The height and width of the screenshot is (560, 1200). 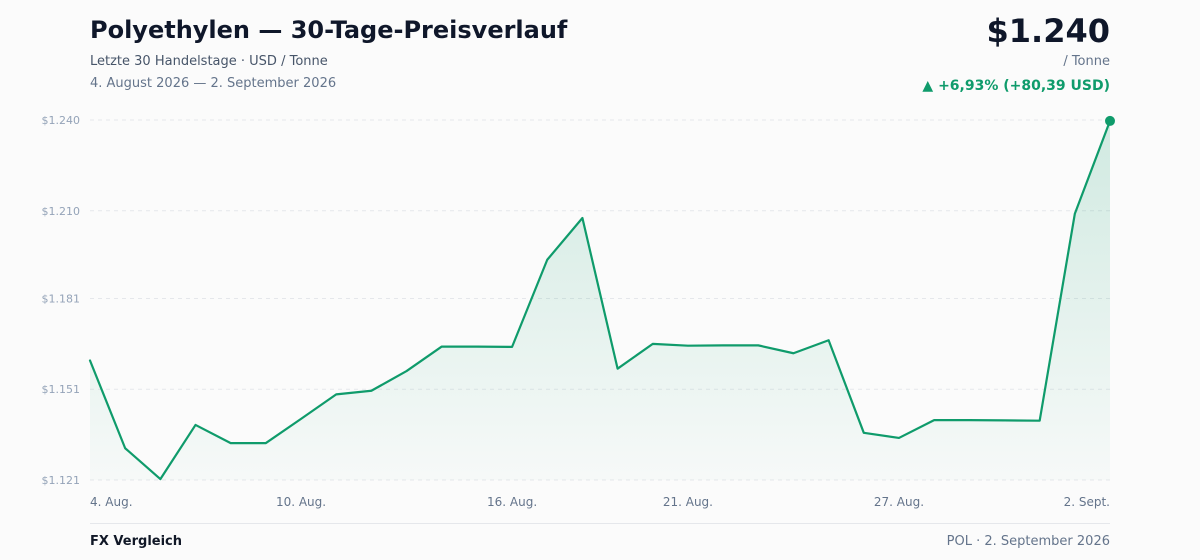 What do you see at coordinates (688, 502) in the screenshot?
I see `x-tick-label: 21. Aug.` at bounding box center [688, 502].